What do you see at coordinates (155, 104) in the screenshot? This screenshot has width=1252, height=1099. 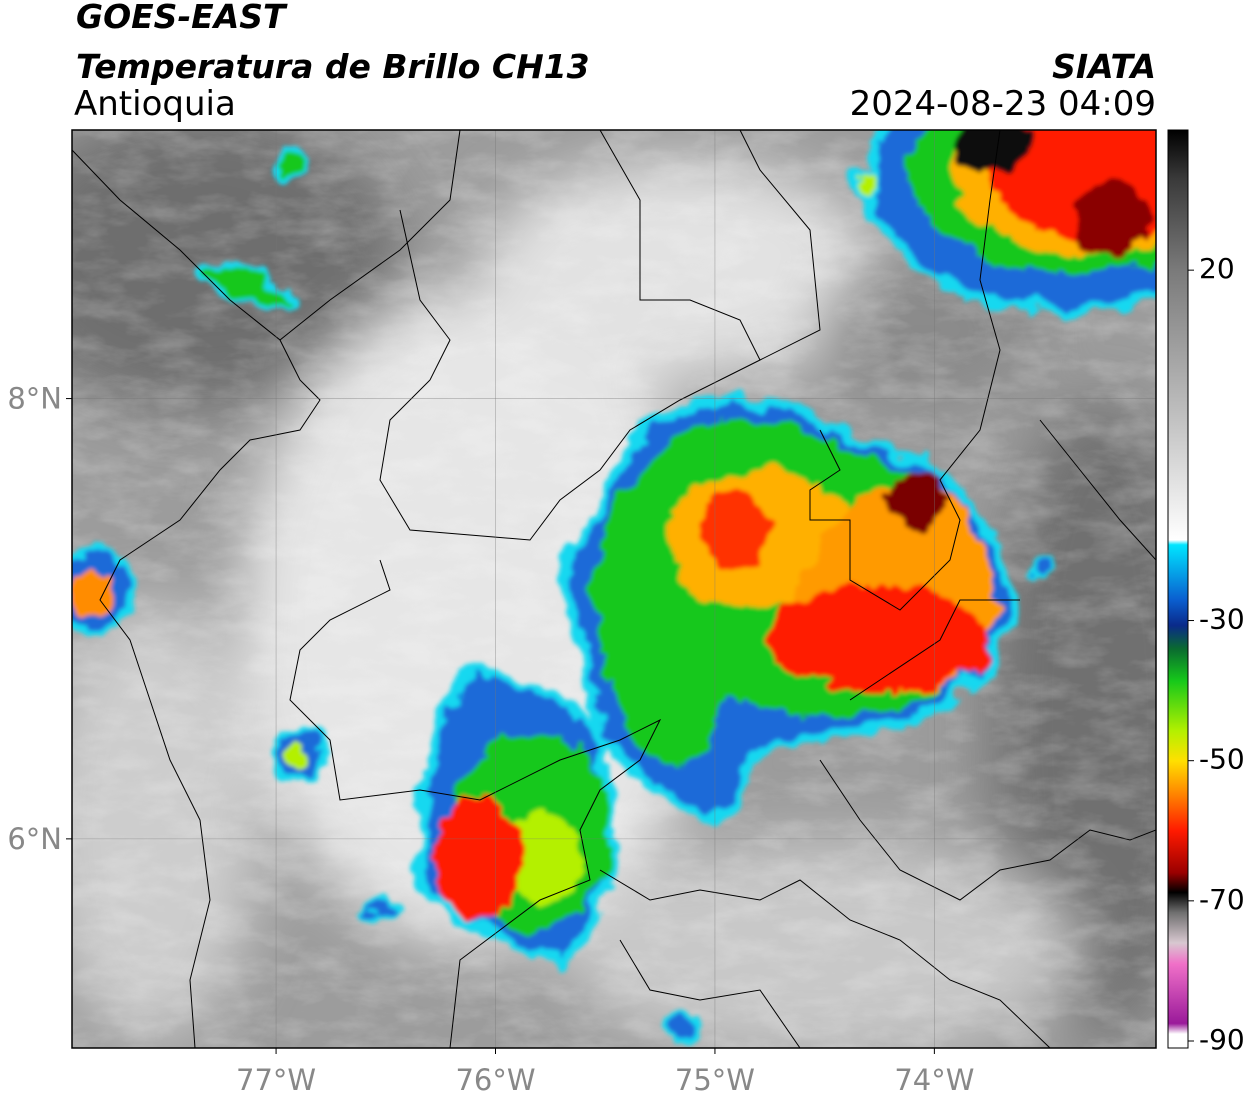 I see `region: Antioquia` at bounding box center [155, 104].